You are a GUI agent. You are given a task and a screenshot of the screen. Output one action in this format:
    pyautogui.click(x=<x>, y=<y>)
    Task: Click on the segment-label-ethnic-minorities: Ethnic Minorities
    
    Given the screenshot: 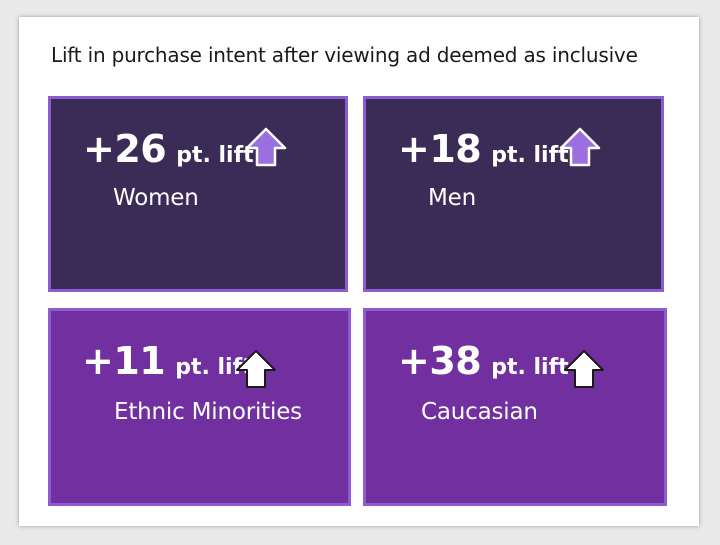 What is the action you would take?
    pyautogui.click(x=208, y=412)
    